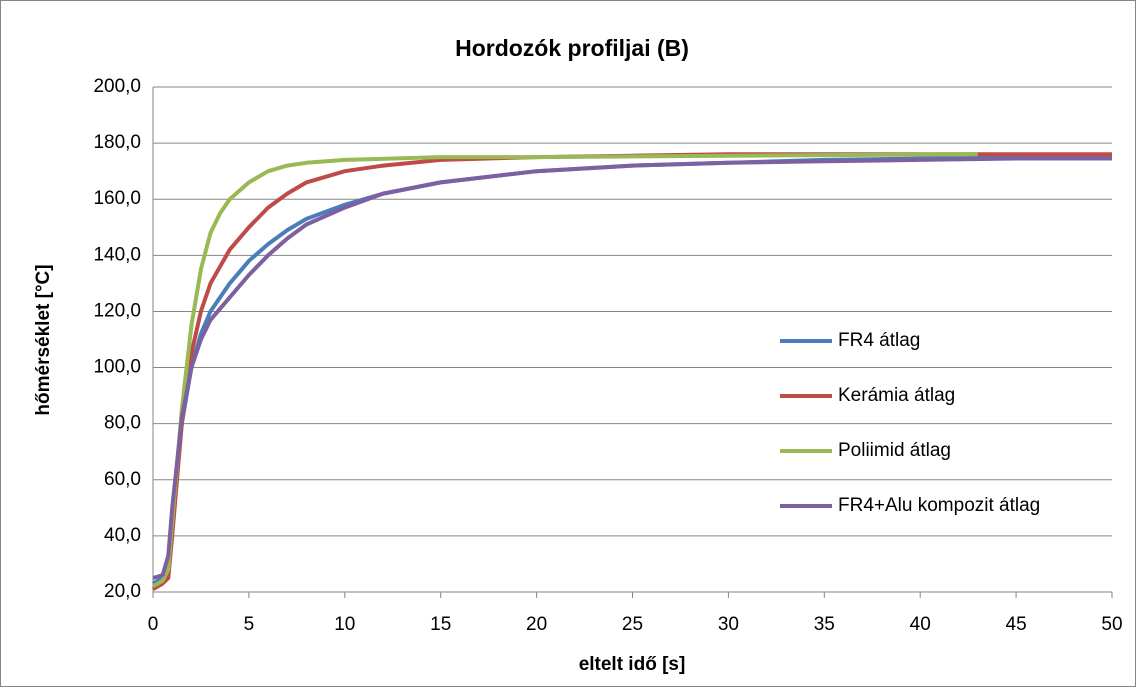 The width and height of the screenshot is (1137, 688). I want to click on y-tick-label: 120,0, so click(117, 310).